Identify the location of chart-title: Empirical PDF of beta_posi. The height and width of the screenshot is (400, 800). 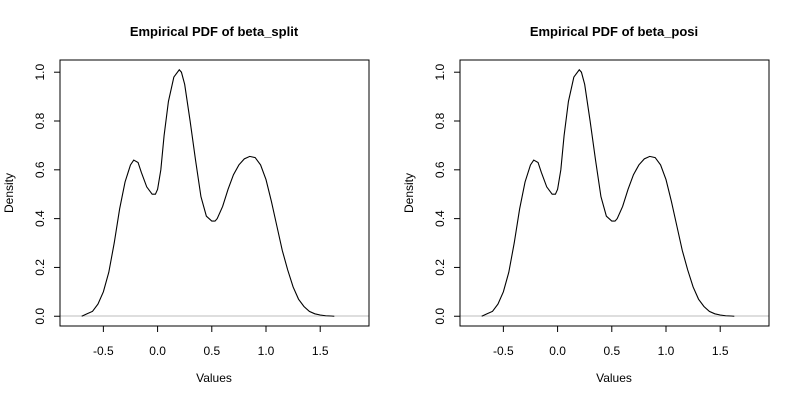
(614, 31).